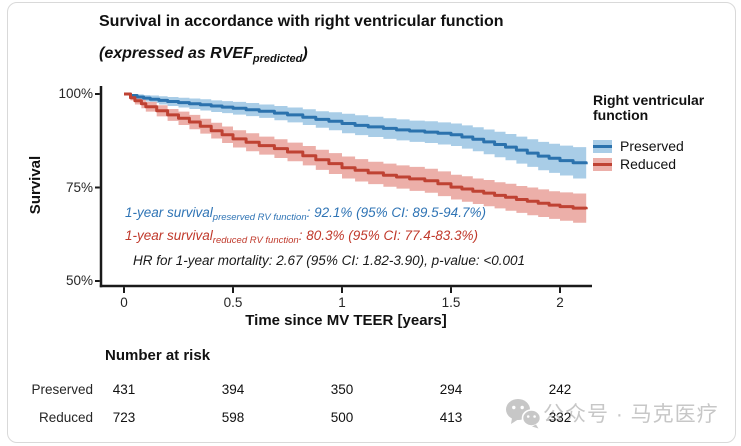 This screenshot has height=446, width=741. Describe the element at coordinates (255, 240) in the screenshot. I see `annotation-reduced-subscript: reduced RV function` at that location.